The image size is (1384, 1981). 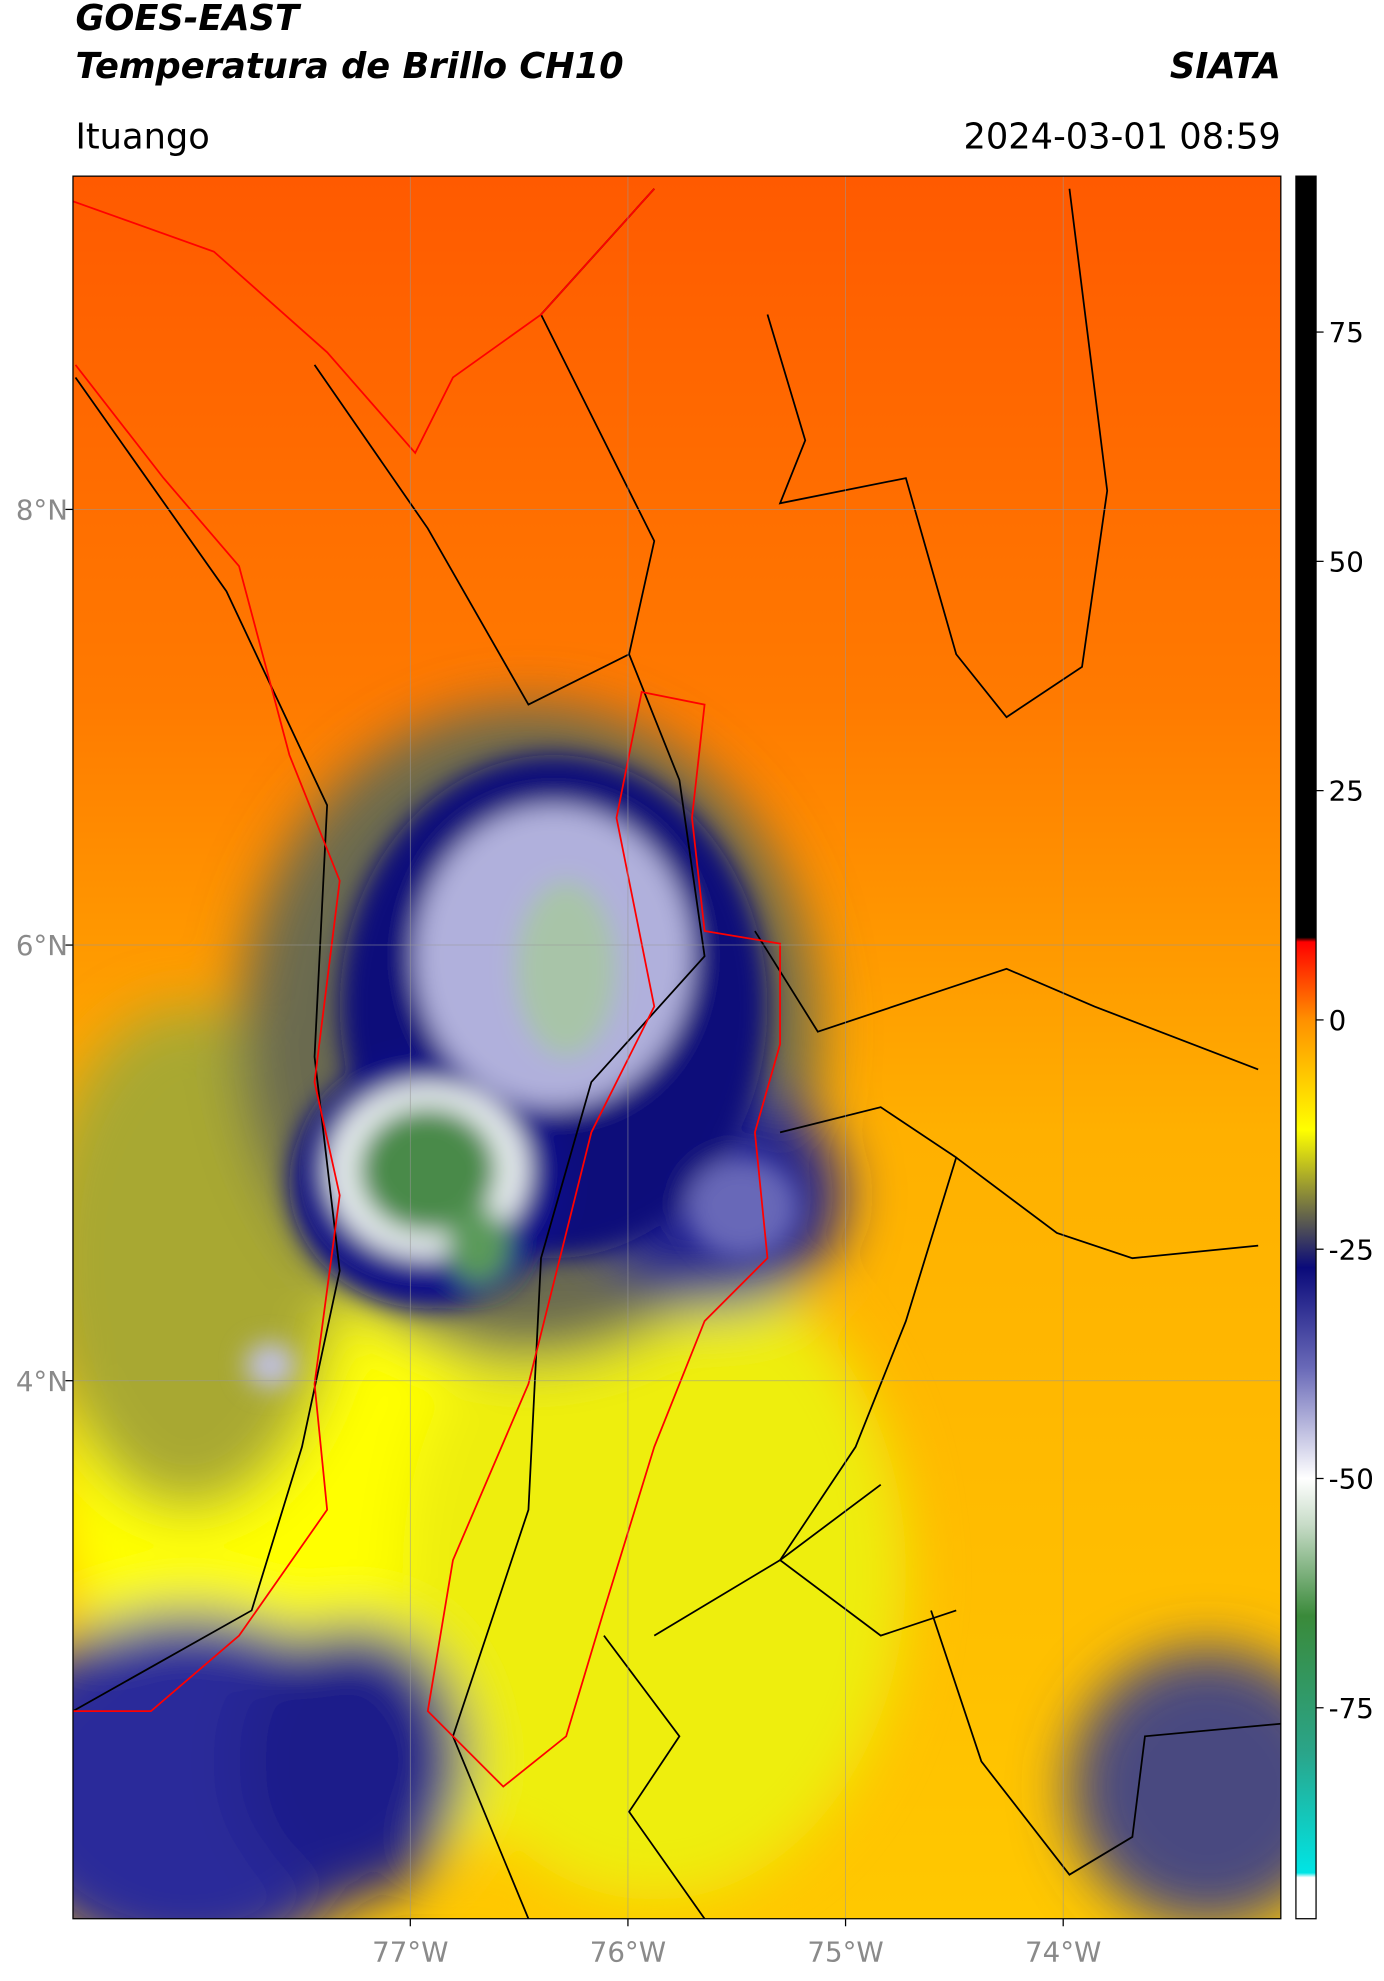 What do you see at coordinates (1346, 561) in the screenshot?
I see `colorbar-tick-label: 50` at bounding box center [1346, 561].